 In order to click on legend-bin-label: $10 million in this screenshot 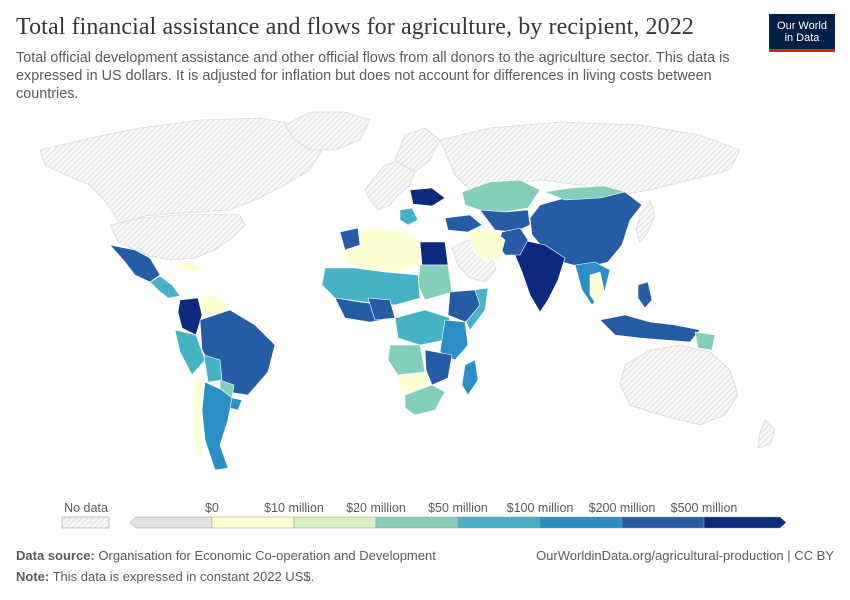, I will do `click(294, 508)`.